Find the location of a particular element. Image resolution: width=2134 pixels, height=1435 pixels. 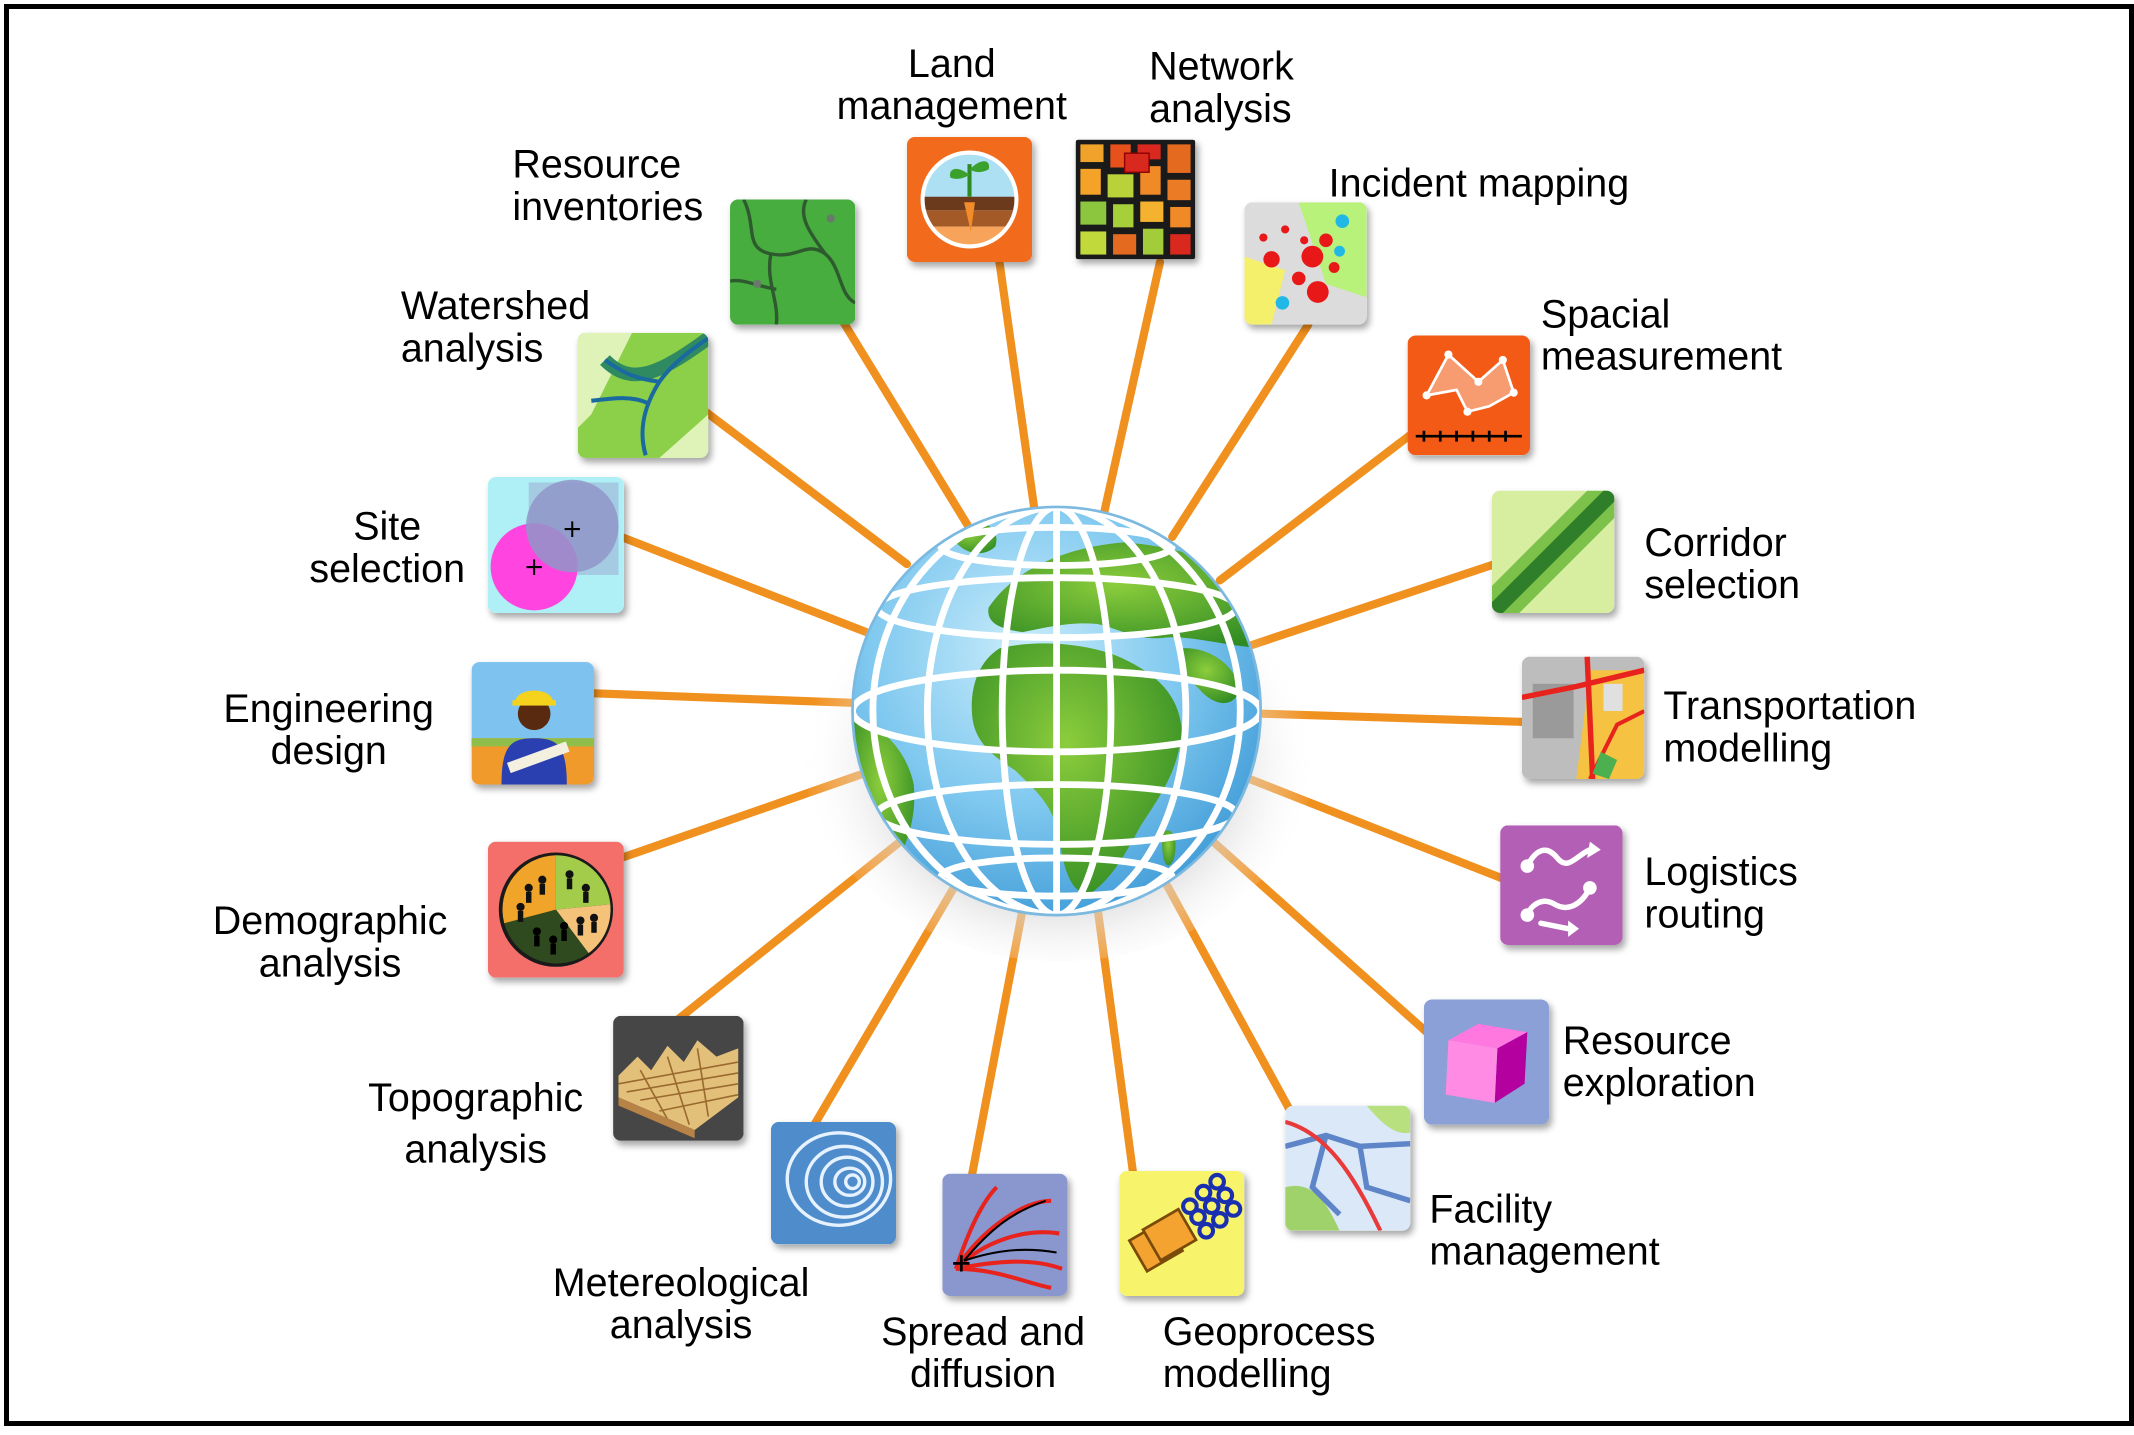

label-incident-mapping: Incident mapping is located at coordinates (1479, 184).